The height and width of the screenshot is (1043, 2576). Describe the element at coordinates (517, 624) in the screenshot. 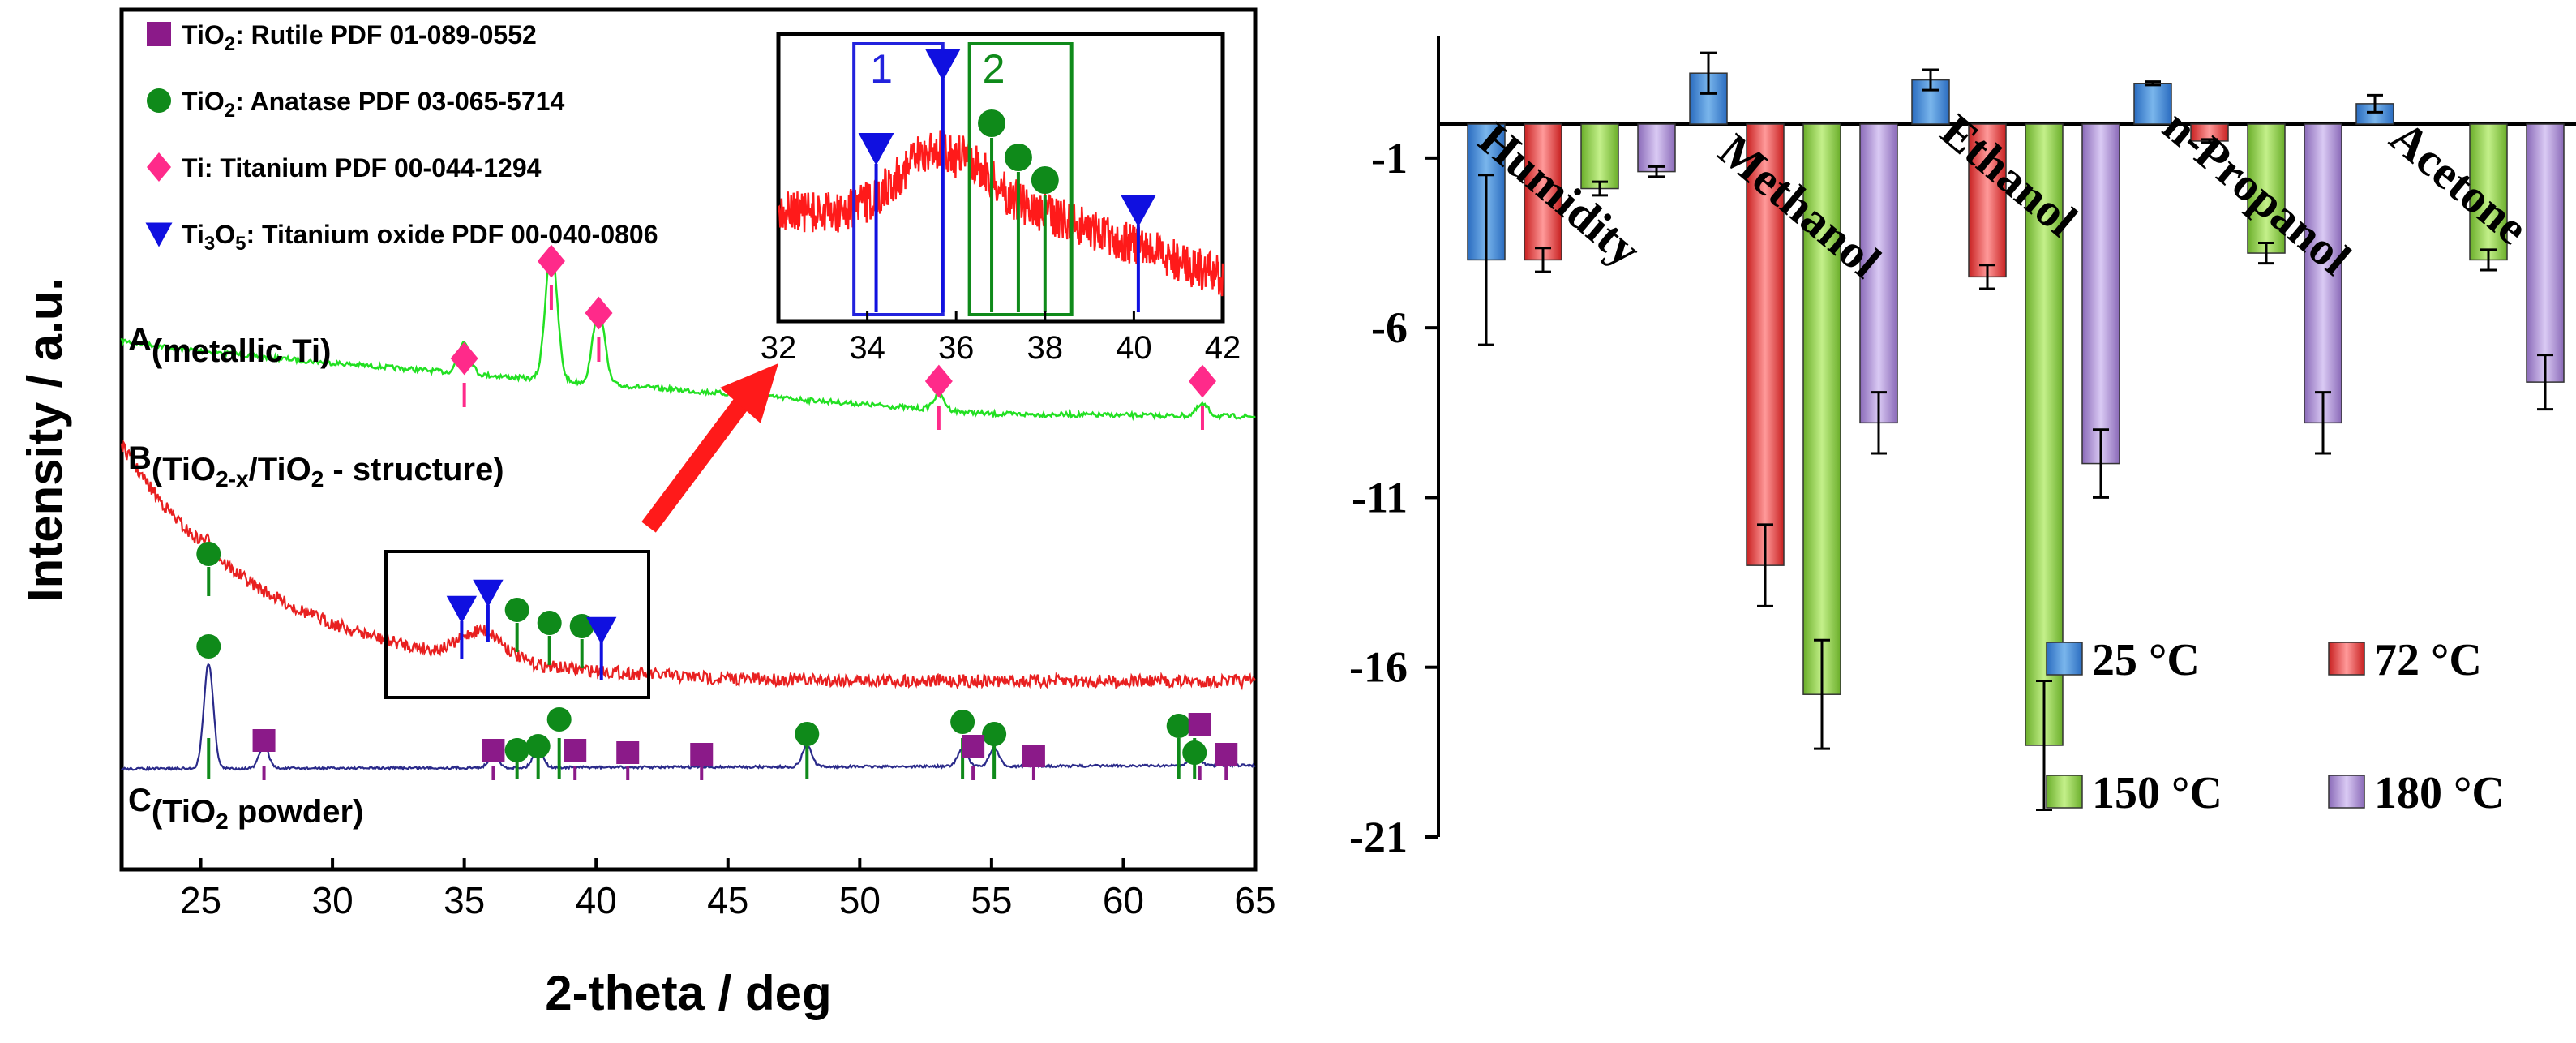

I see `zoom-region-box` at that location.